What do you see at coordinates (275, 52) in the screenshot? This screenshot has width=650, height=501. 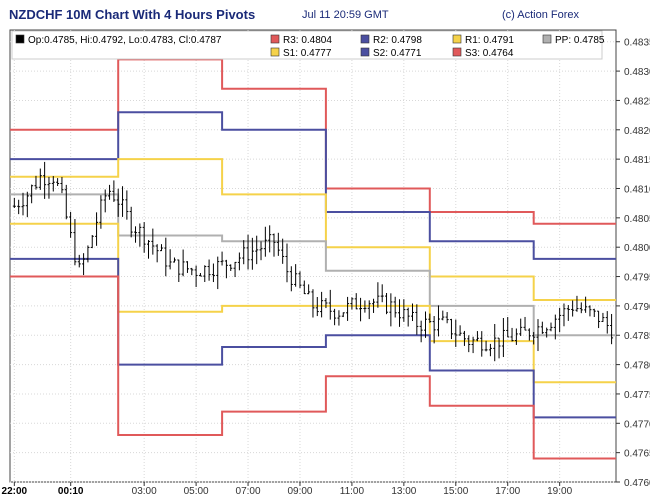 I see `legend-swatch-s1` at bounding box center [275, 52].